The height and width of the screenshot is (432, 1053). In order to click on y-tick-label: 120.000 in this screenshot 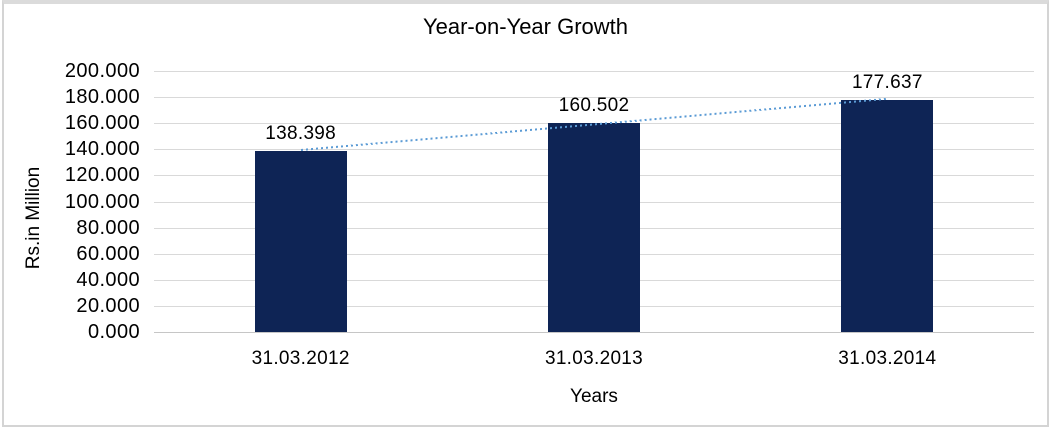, I will do `click(102, 175)`.